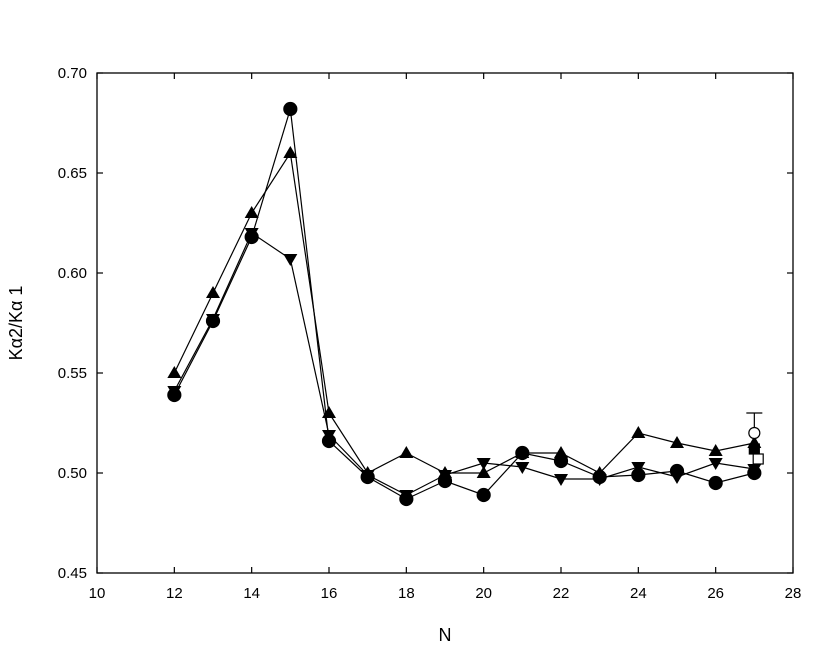 Image resolution: width=830 pixels, height=652 pixels. What do you see at coordinates (561, 593) in the screenshot?
I see `x-tick-label: 22` at bounding box center [561, 593].